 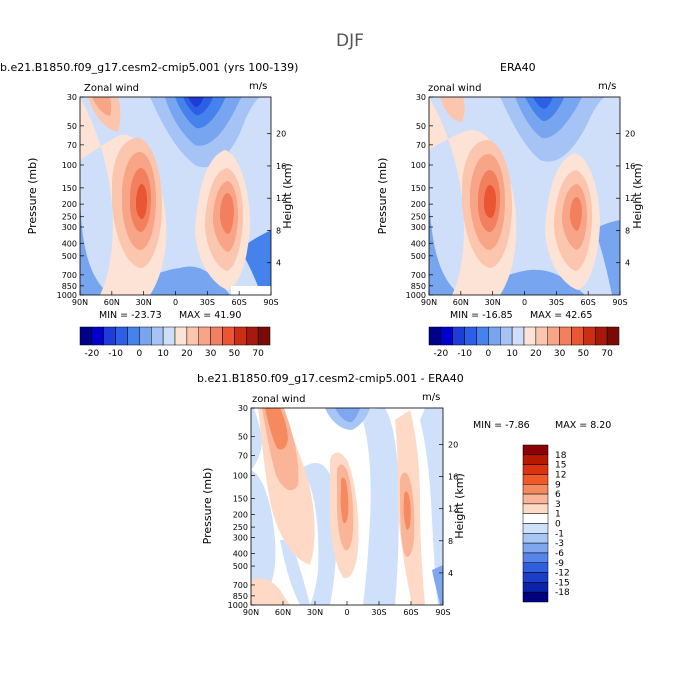 What do you see at coordinates (558, 525) in the screenshot?
I see `colorbar-label: 0` at bounding box center [558, 525].